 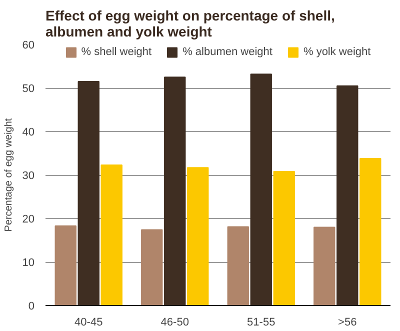 I want to click on legend-label: % shell weight, so click(x=116, y=52).